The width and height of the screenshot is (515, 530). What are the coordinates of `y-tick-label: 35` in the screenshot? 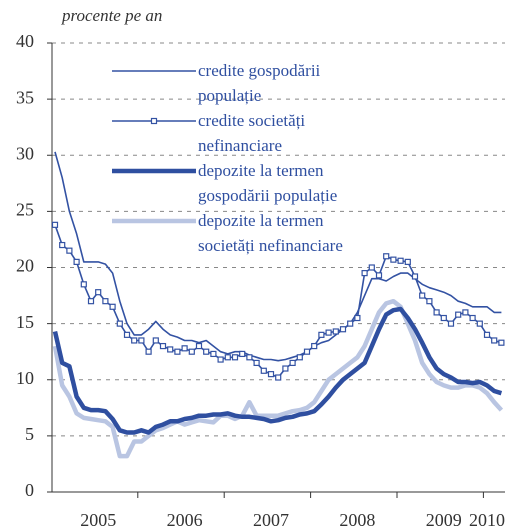 It's located at (25, 97).